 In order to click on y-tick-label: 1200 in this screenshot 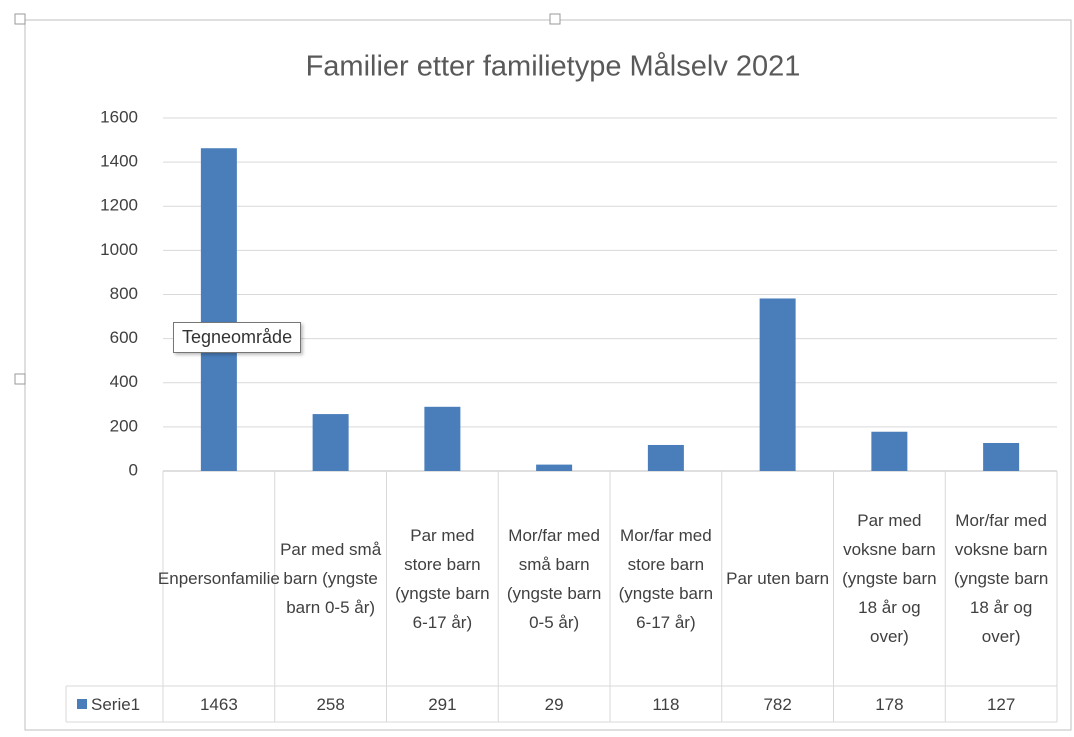, I will do `click(119, 205)`.